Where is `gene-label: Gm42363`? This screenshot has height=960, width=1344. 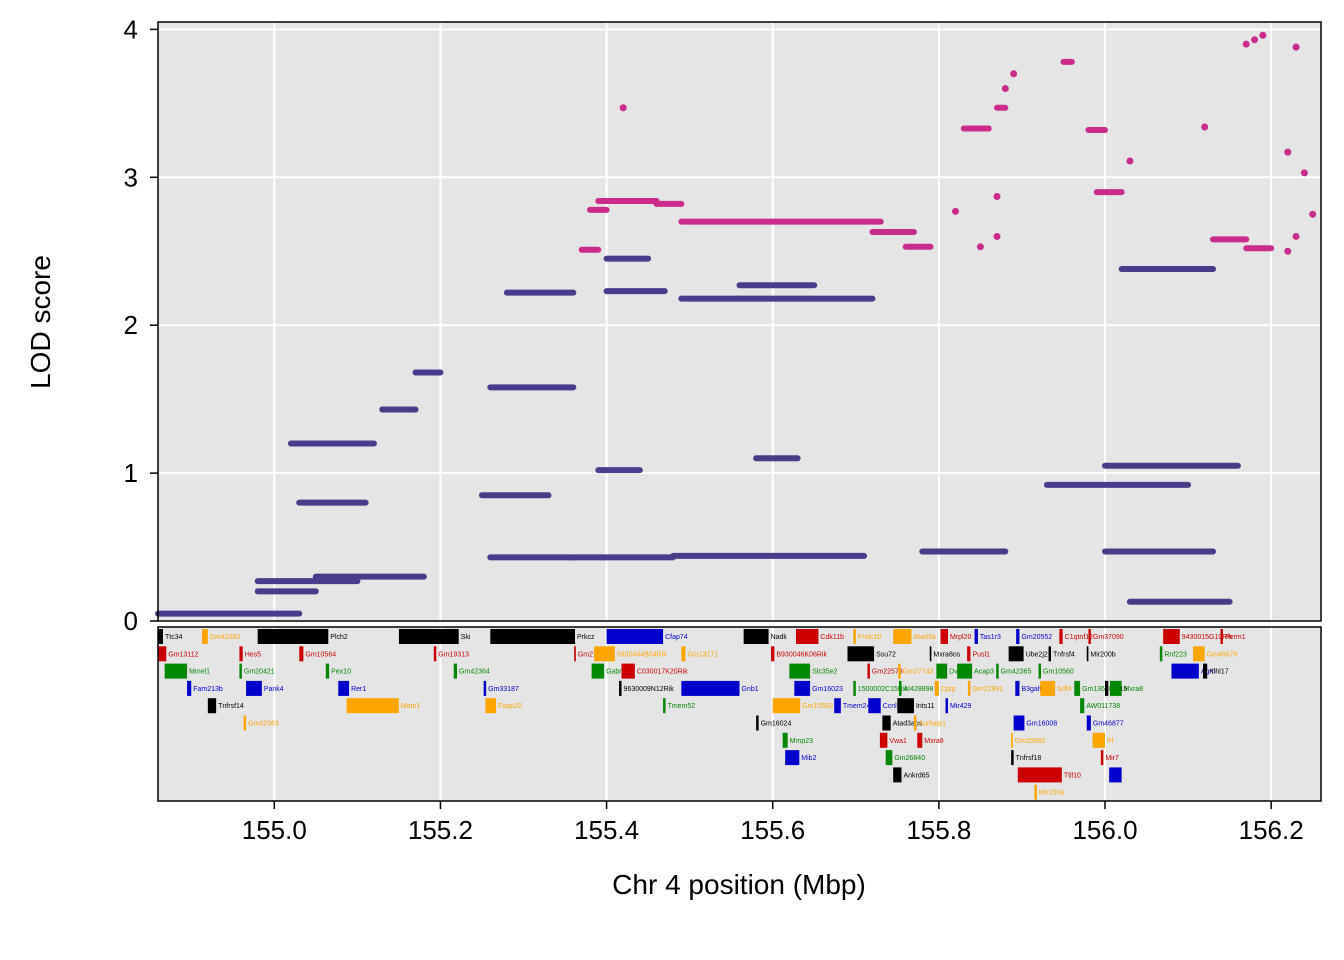
gene-label: Gm42363 is located at coordinates (263, 724).